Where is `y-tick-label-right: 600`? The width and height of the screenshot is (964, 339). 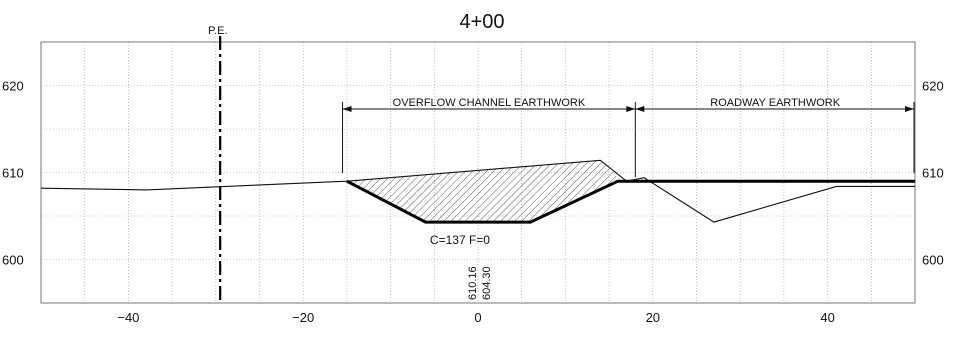 y-tick-label-right: 600 is located at coordinates (933, 260).